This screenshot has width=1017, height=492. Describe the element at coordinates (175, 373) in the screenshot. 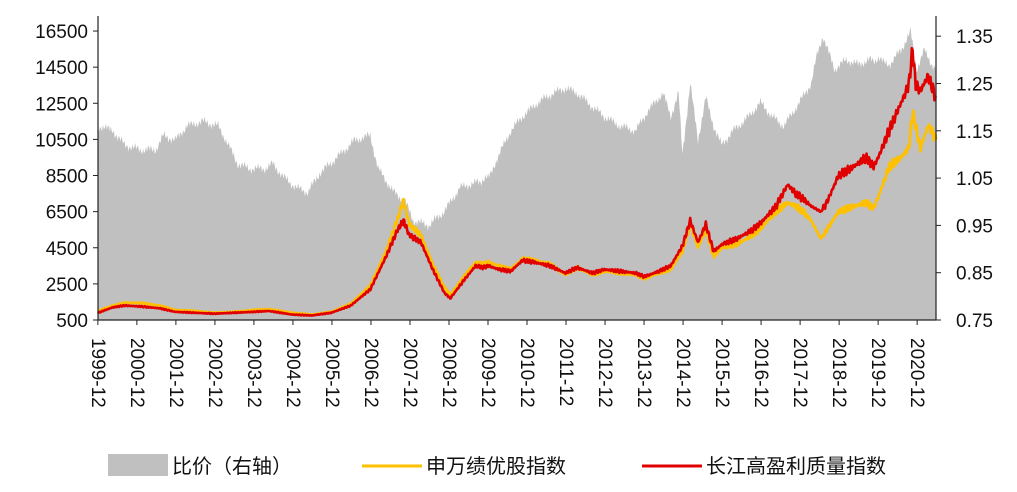

I see `x-tick-label: 2001-12` at that location.